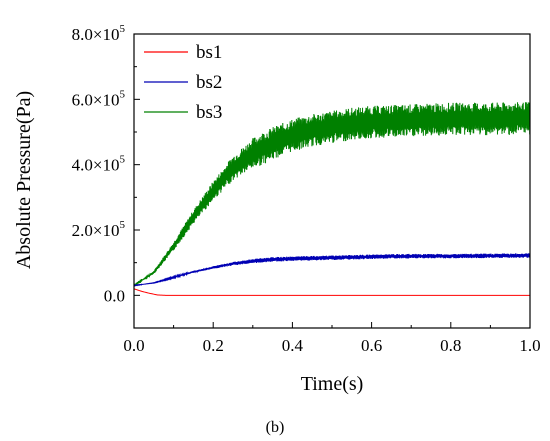  I want to click on legend-label: bs1, so click(209, 52).